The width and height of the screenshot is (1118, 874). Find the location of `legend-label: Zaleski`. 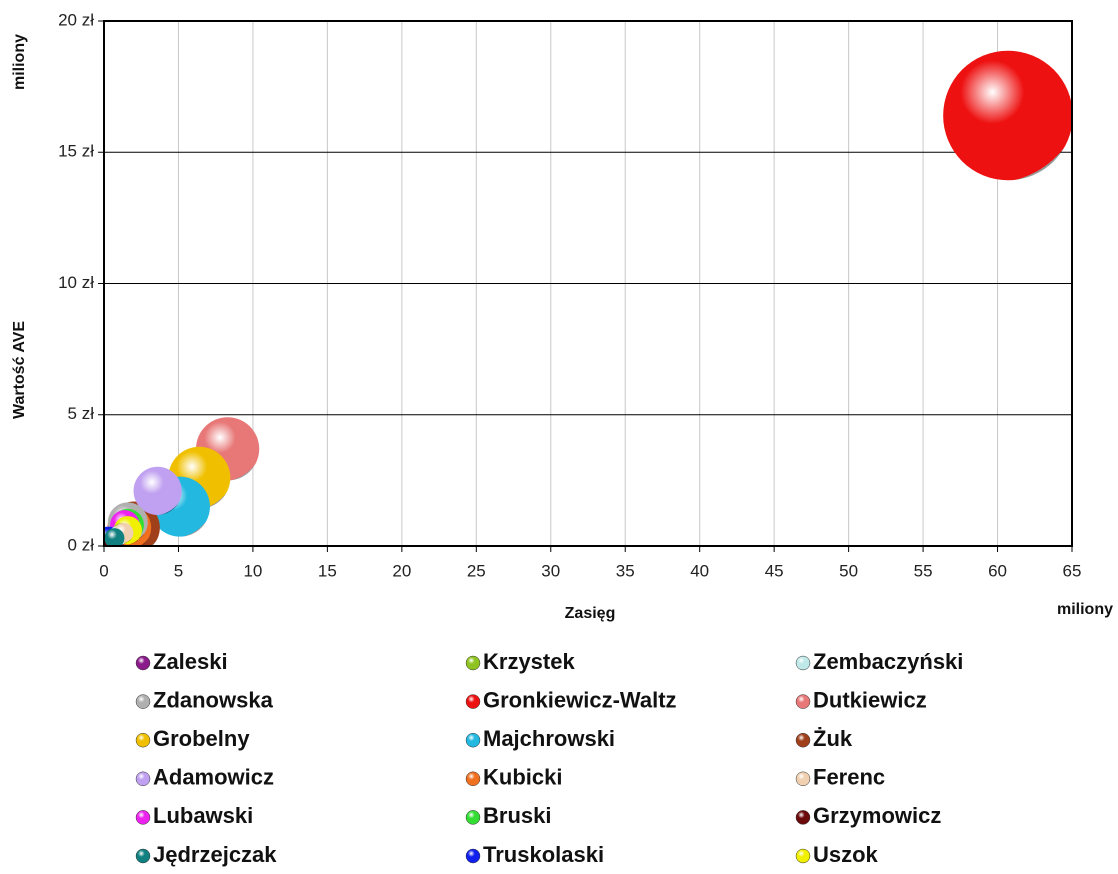

legend-label: Zaleski is located at coordinates (190, 661).